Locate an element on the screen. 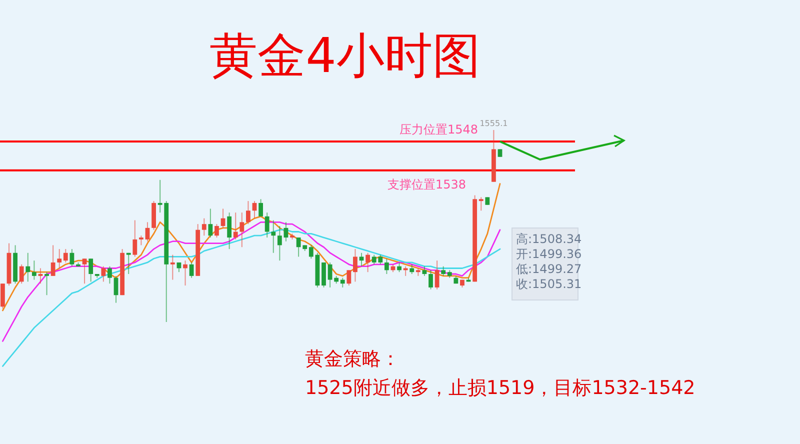 This screenshot has width=800, height=444. text: 1525附近做多，止损1519，目标1532-1542 is located at coordinates (500, 388).